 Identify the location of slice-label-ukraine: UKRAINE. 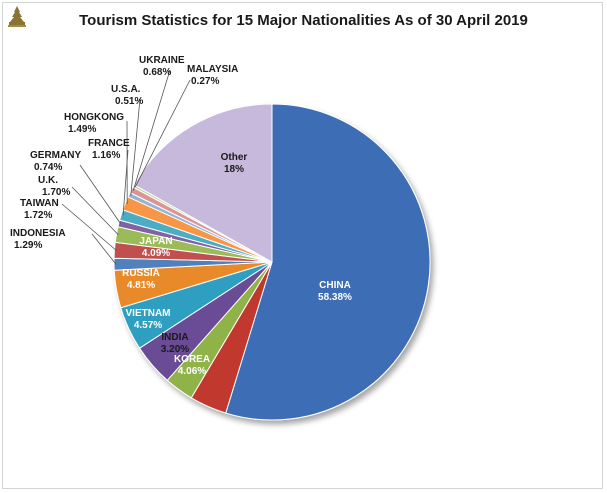
(162, 60).